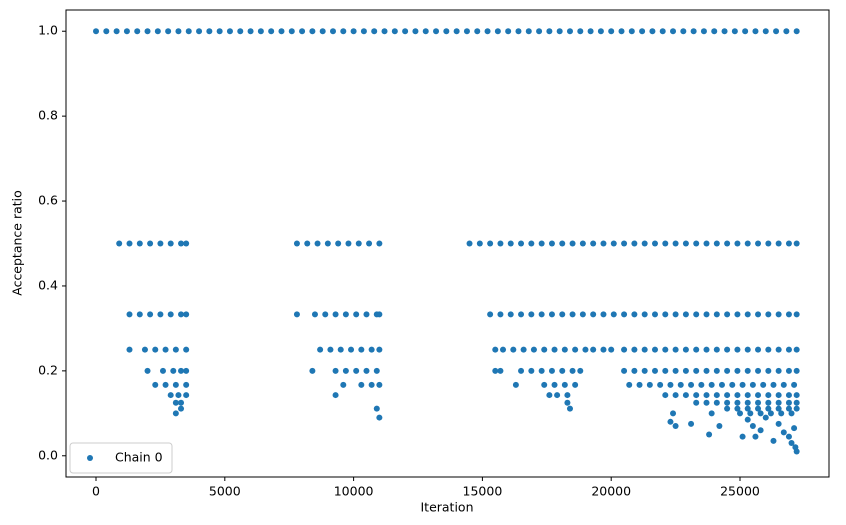 The image size is (846, 525). I want to click on x-tick-label: 25000, so click(740, 491).